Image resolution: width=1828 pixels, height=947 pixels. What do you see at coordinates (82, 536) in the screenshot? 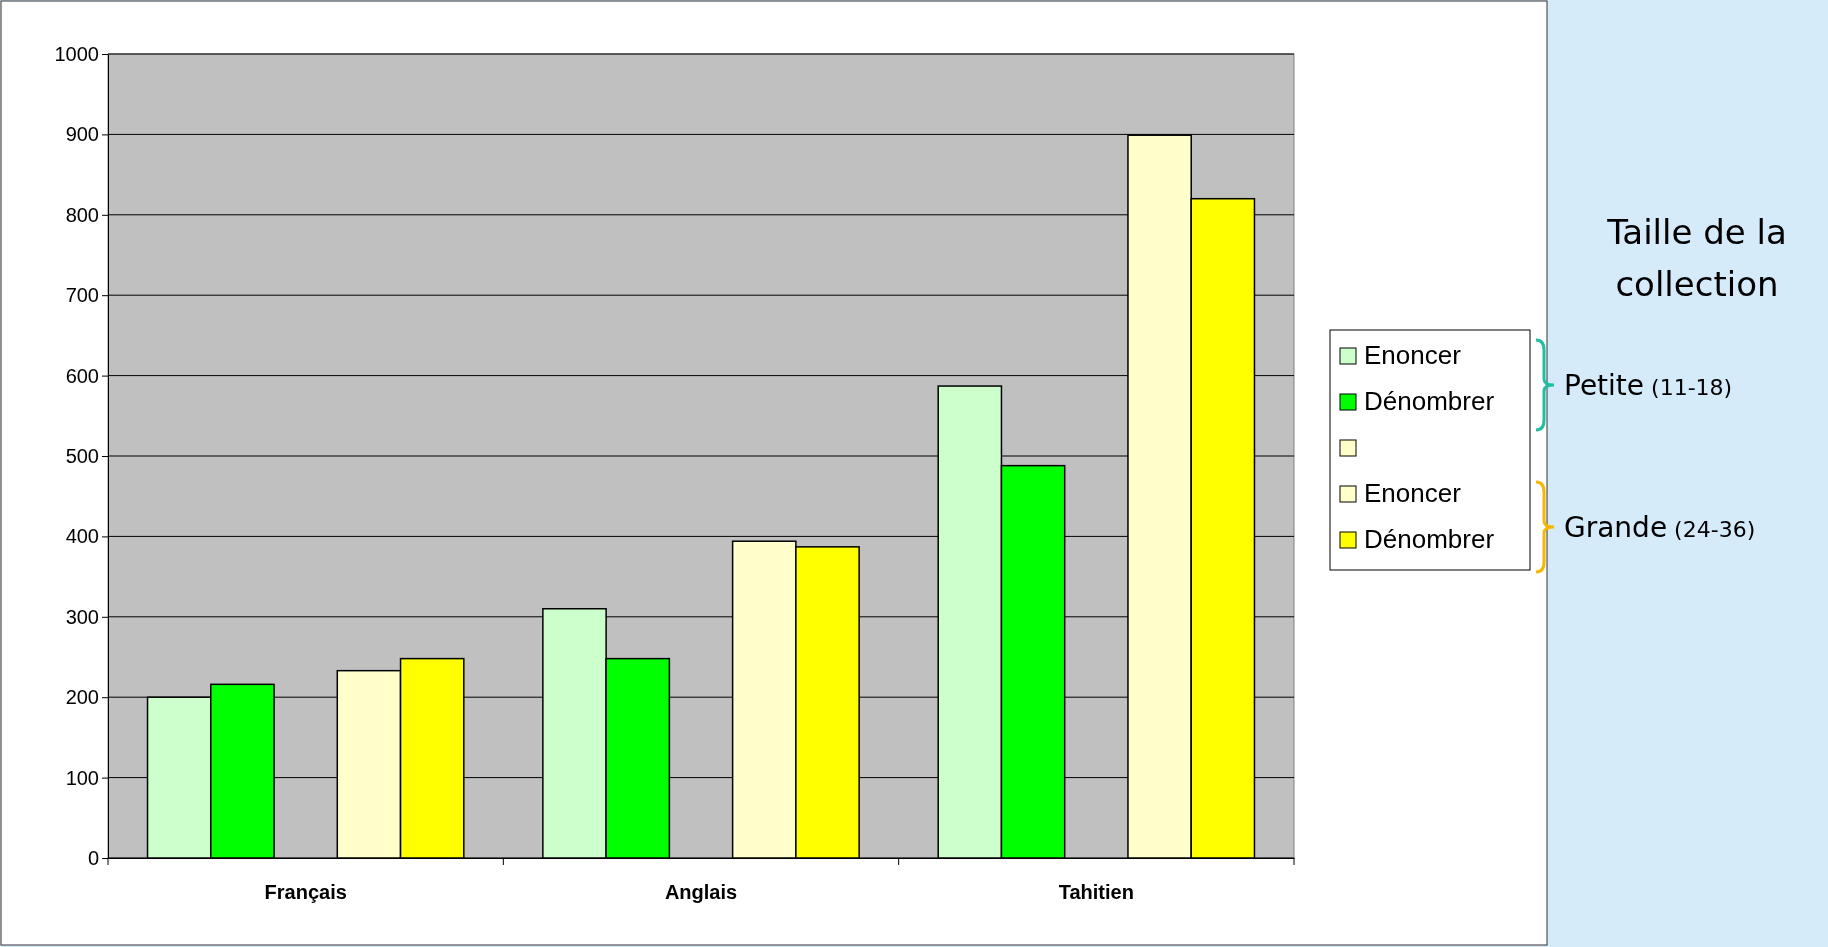
I see `y-tick-label: 400` at bounding box center [82, 536].